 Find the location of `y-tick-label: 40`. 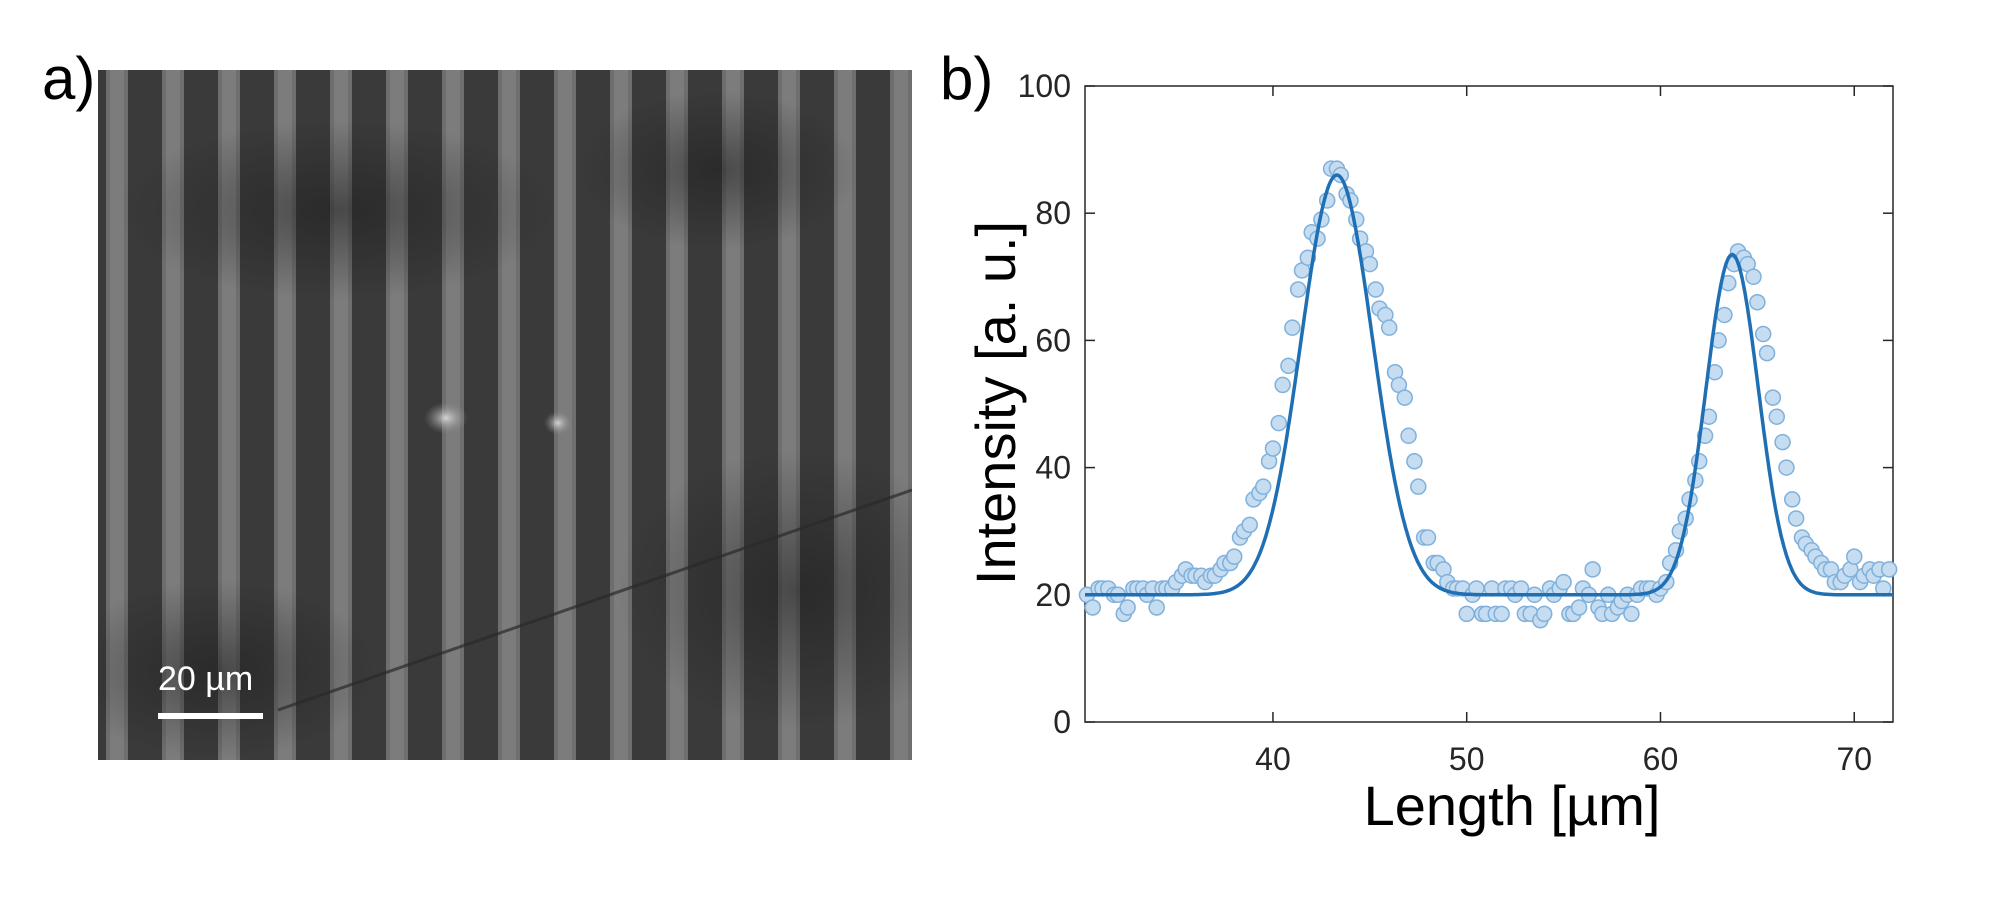

y-tick-label: 40 is located at coordinates (1053, 468).